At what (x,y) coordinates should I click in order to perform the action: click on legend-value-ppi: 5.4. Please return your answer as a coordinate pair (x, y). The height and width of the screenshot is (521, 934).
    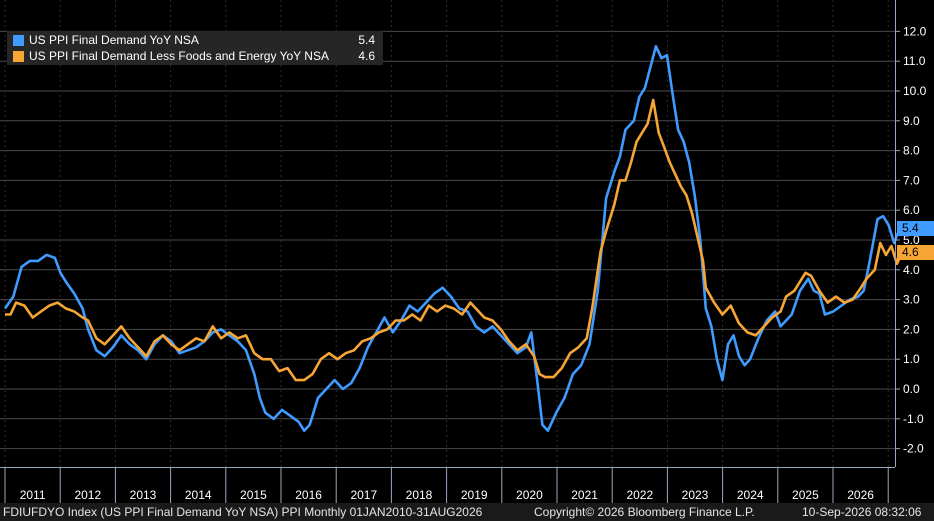
    Looking at the image, I should click on (366, 40).